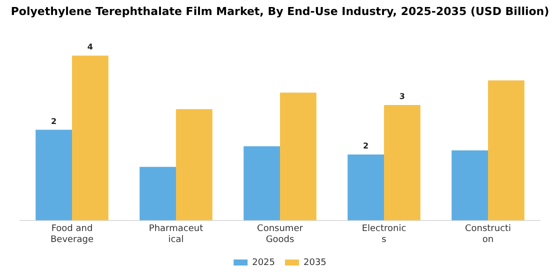 The image size is (560, 280). Describe the element at coordinates (280, 234) in the screenshot. I see `x-tick-label: Consumer Goods` at that location.